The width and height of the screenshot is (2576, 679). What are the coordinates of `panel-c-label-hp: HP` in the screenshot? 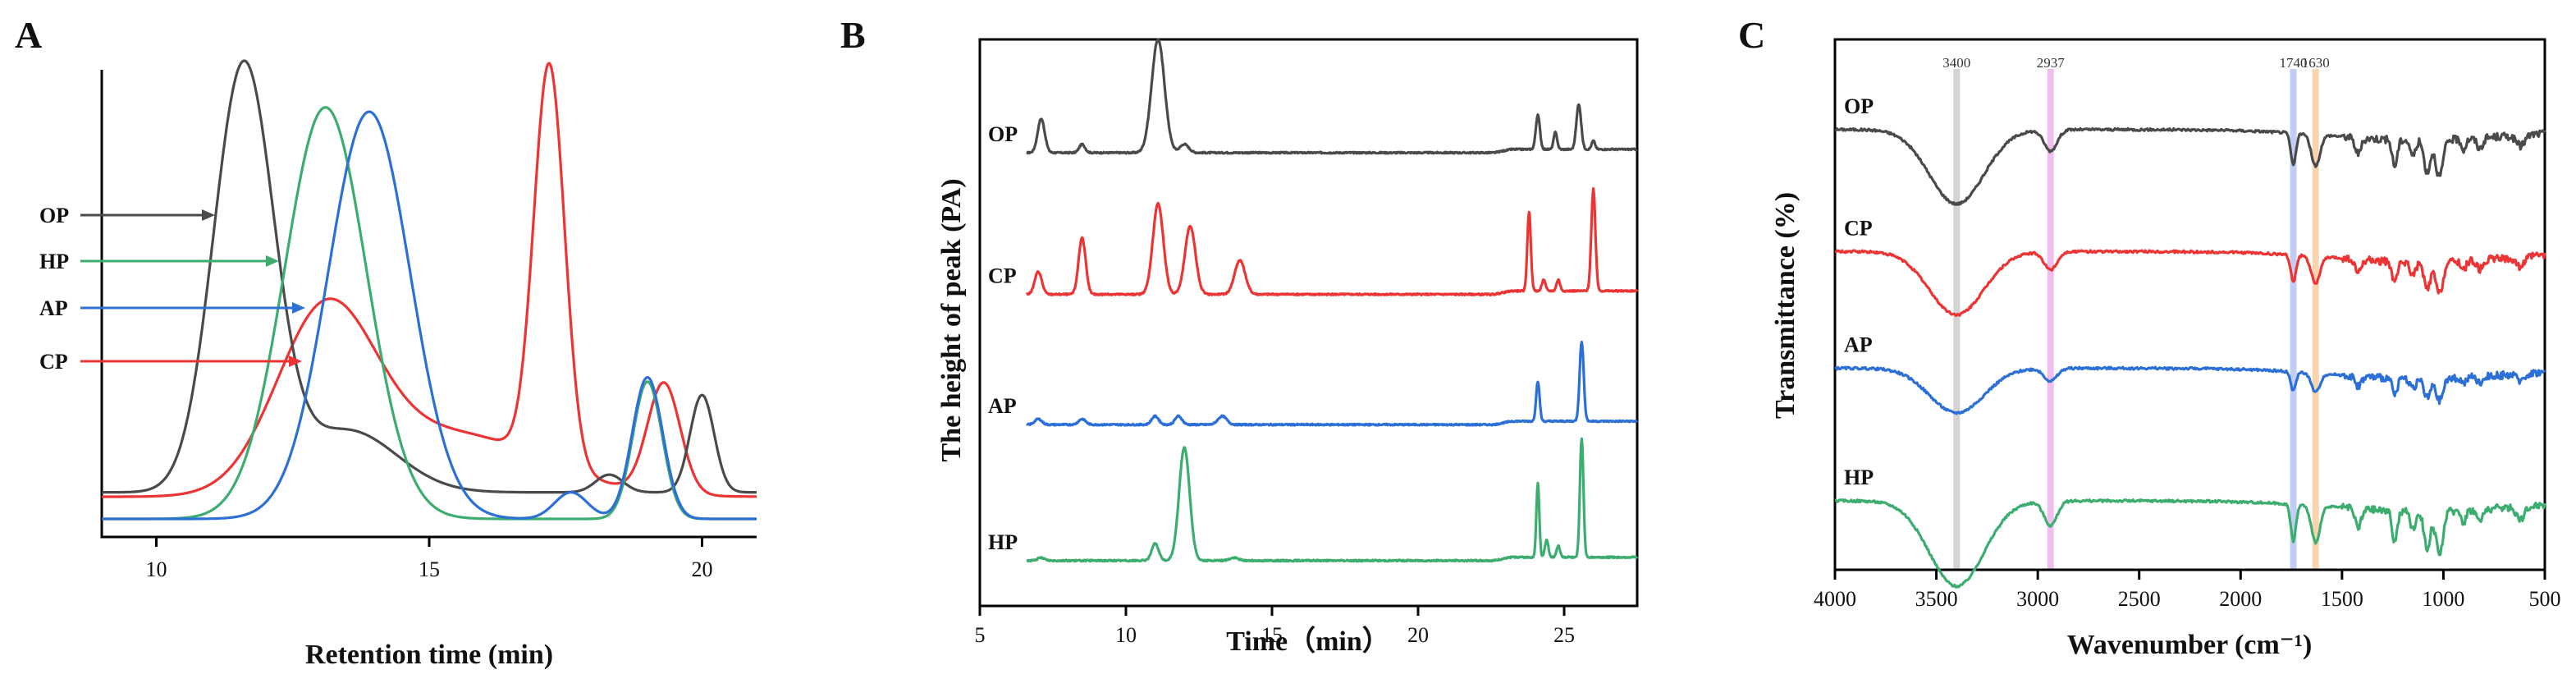 It's located at (1859, 477).